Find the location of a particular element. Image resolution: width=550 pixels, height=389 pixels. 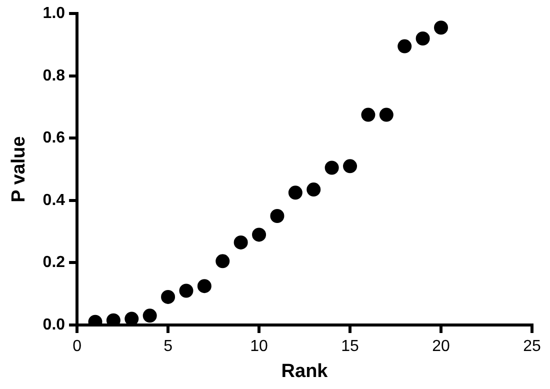

y-tick-label: 0.6 is located at coordinates (54, 138).